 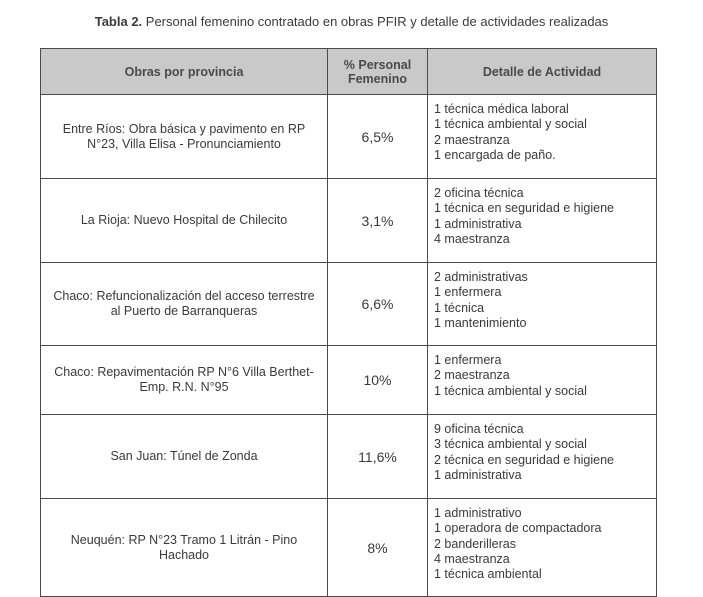 What do you see at coordinates (480, 322) in the screenshot?
I see `detalle-item: 1 mantenimiento` at bounding box center [480, 322].